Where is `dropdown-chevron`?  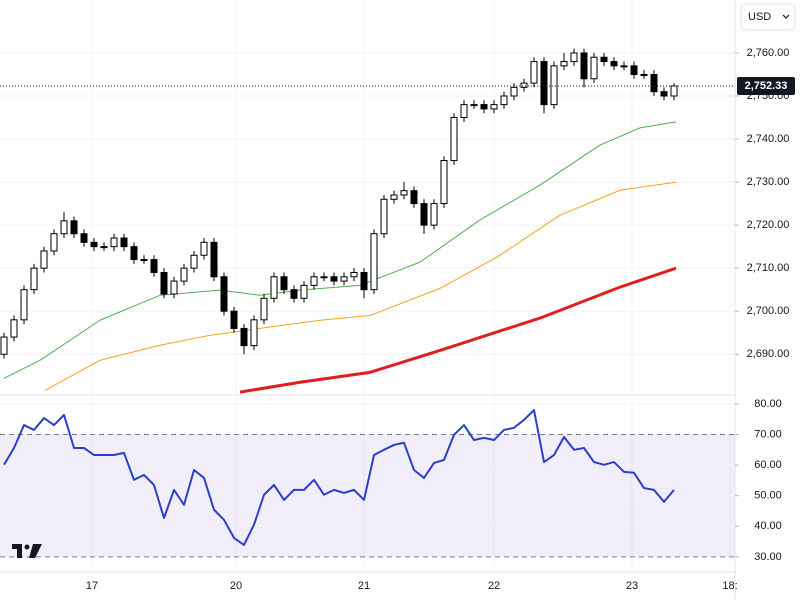
dropdown-chevron is located at coordinates (786, 16).